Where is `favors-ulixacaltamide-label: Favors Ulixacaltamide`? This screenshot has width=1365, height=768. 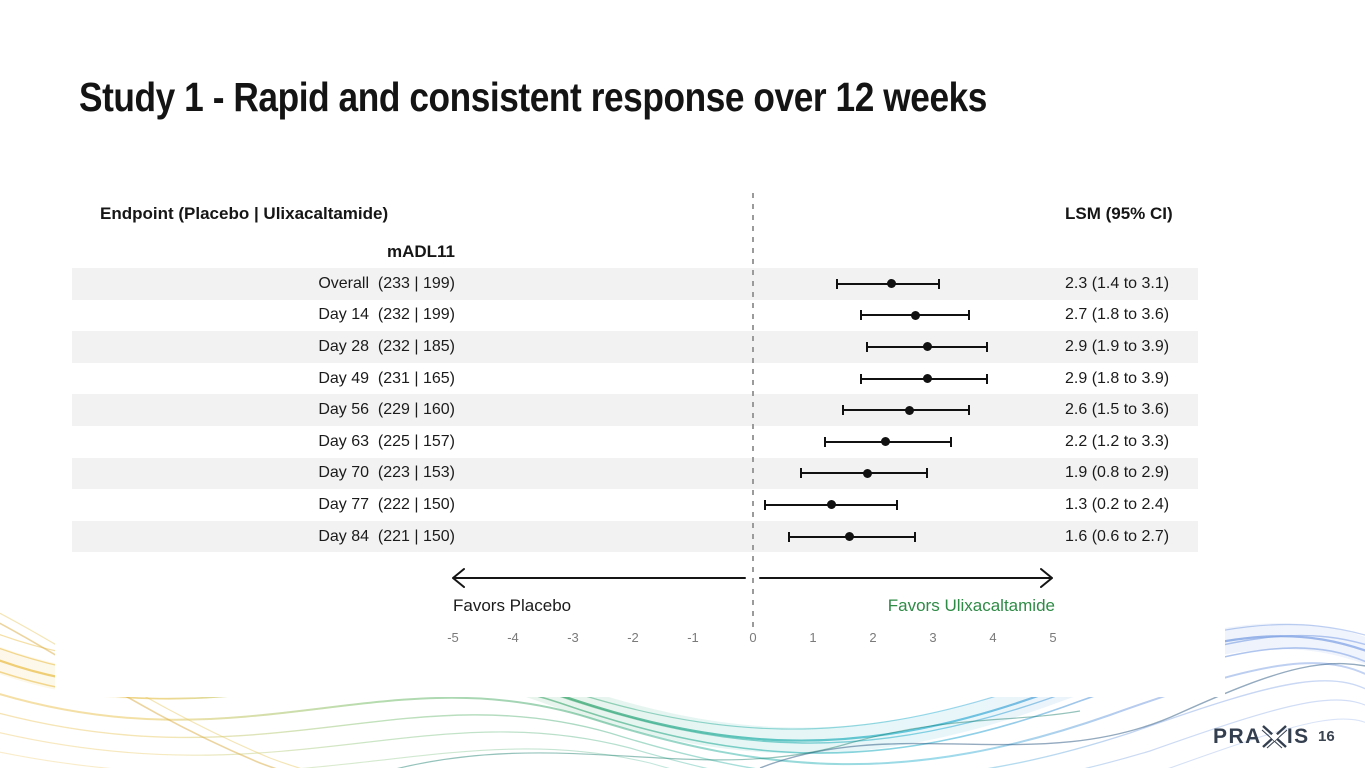 favors-ulixacaltamide-label: Favors Ulixacaltamide is located at coordinates (971, 605).